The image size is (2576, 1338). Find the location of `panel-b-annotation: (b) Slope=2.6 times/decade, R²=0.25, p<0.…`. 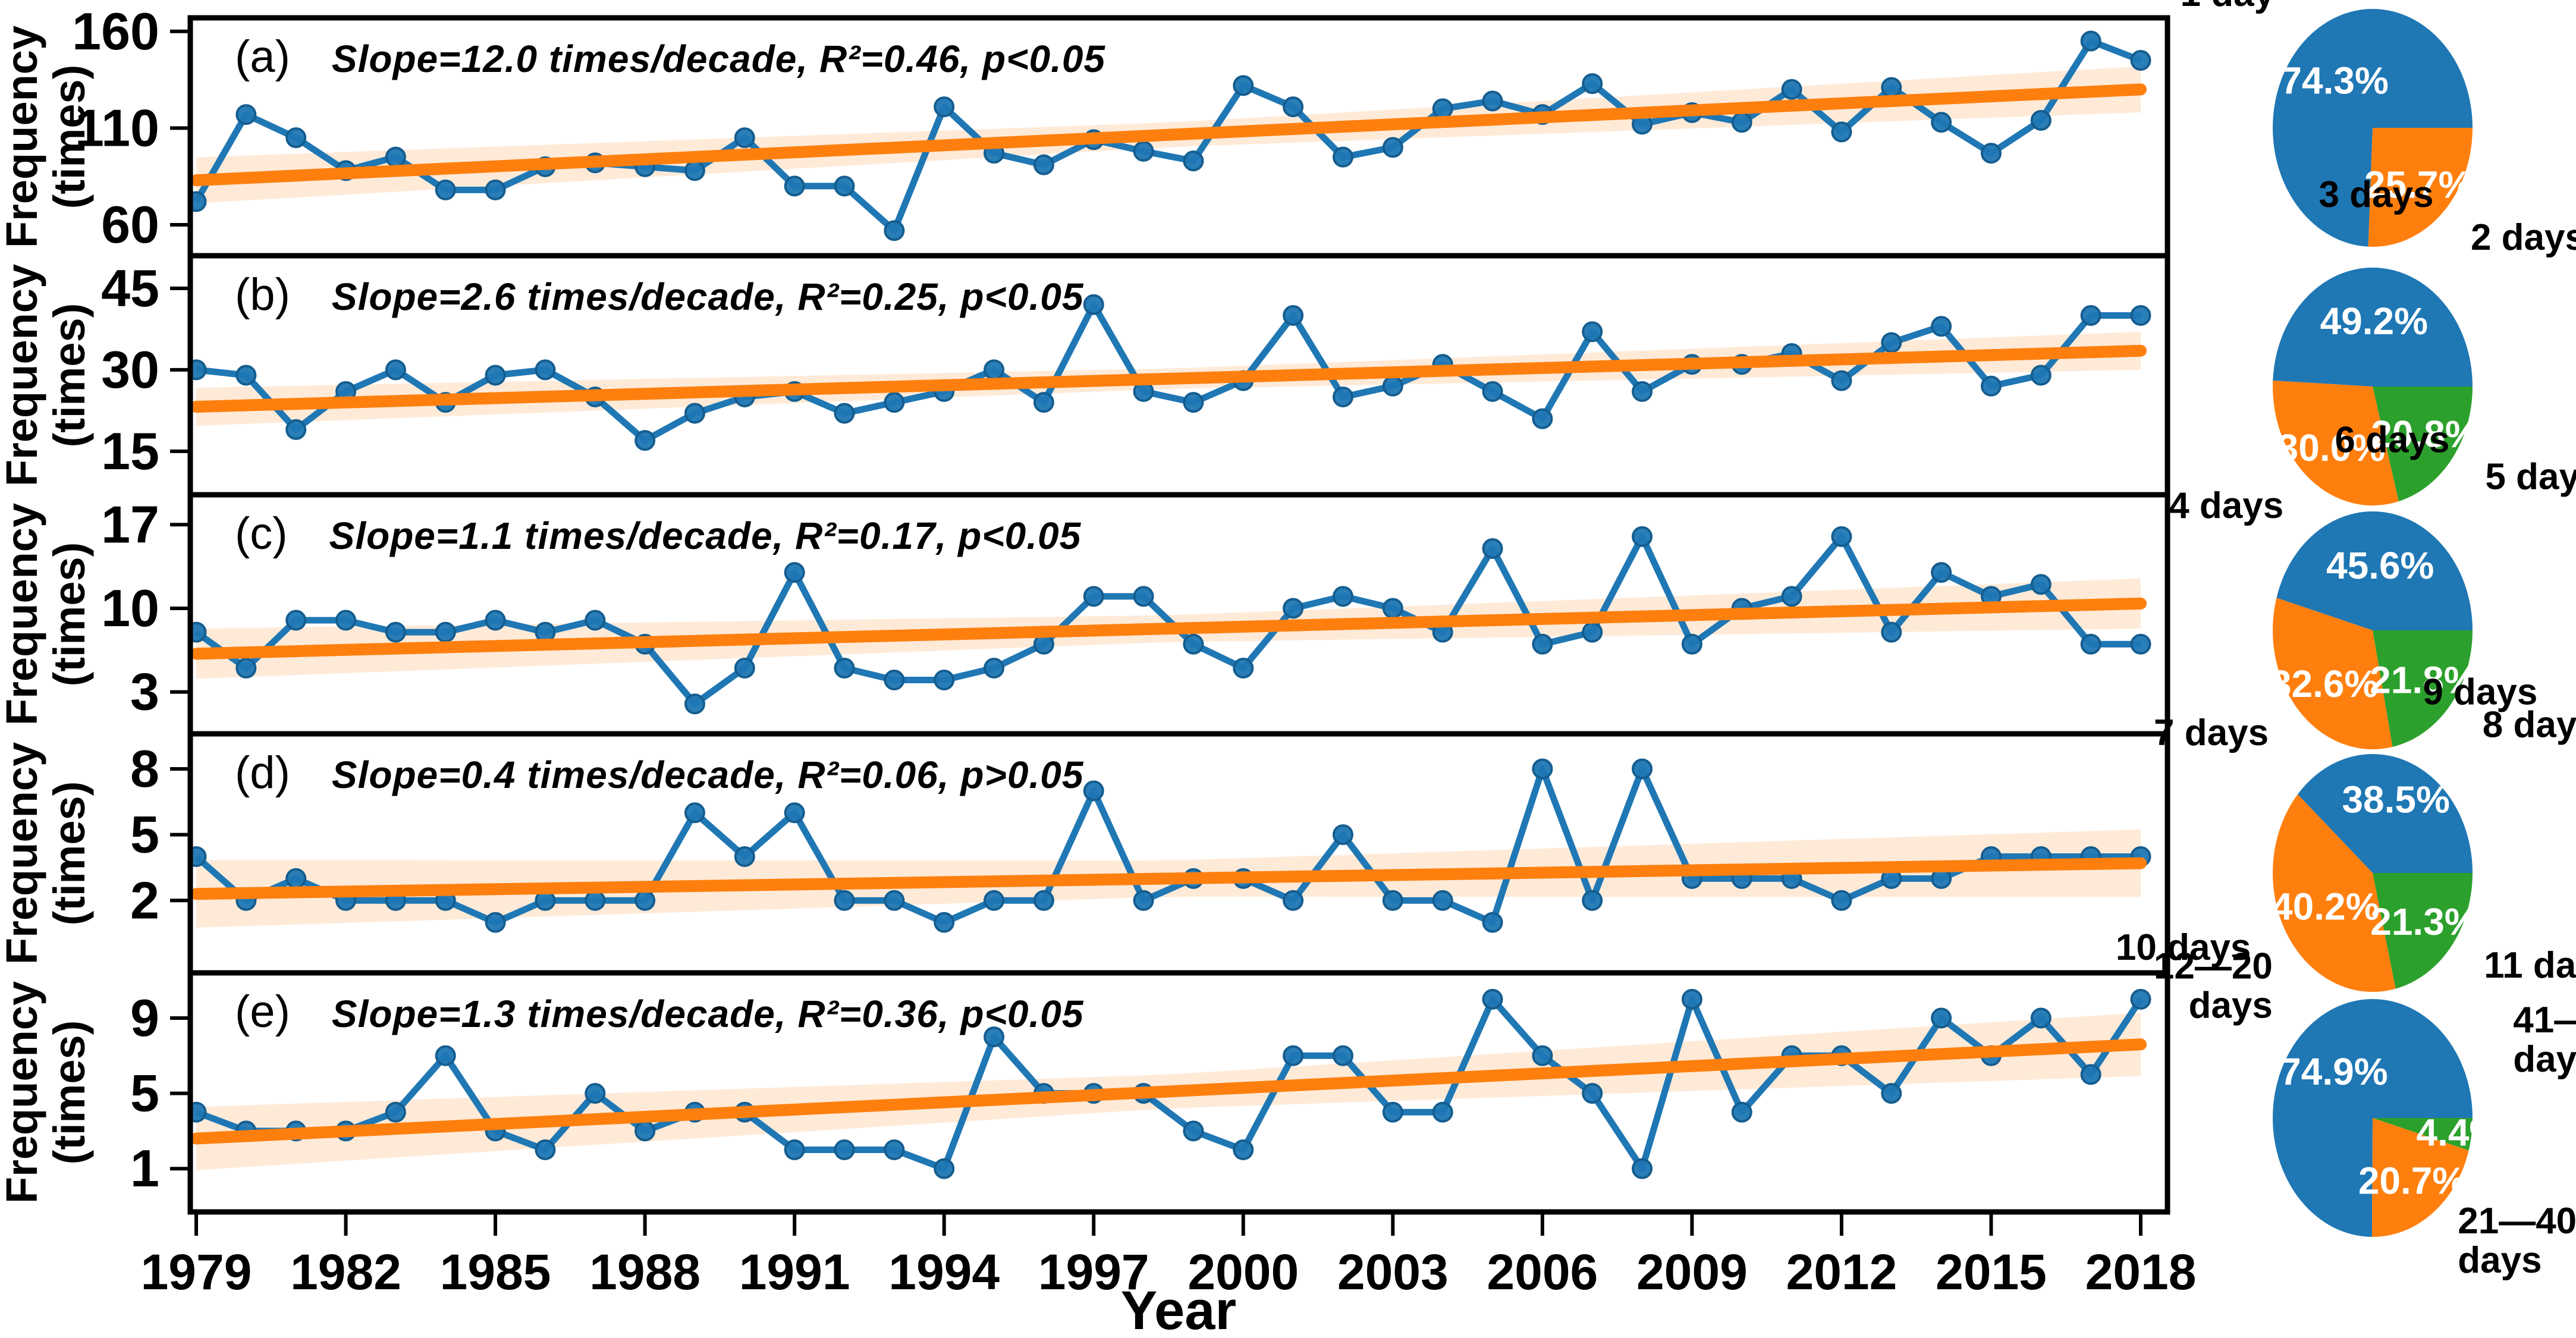

panel-b-annotation: (b) Slope=2.6 times/decade, R²=0.25, p<0.… is located at coordinates (659, 295).